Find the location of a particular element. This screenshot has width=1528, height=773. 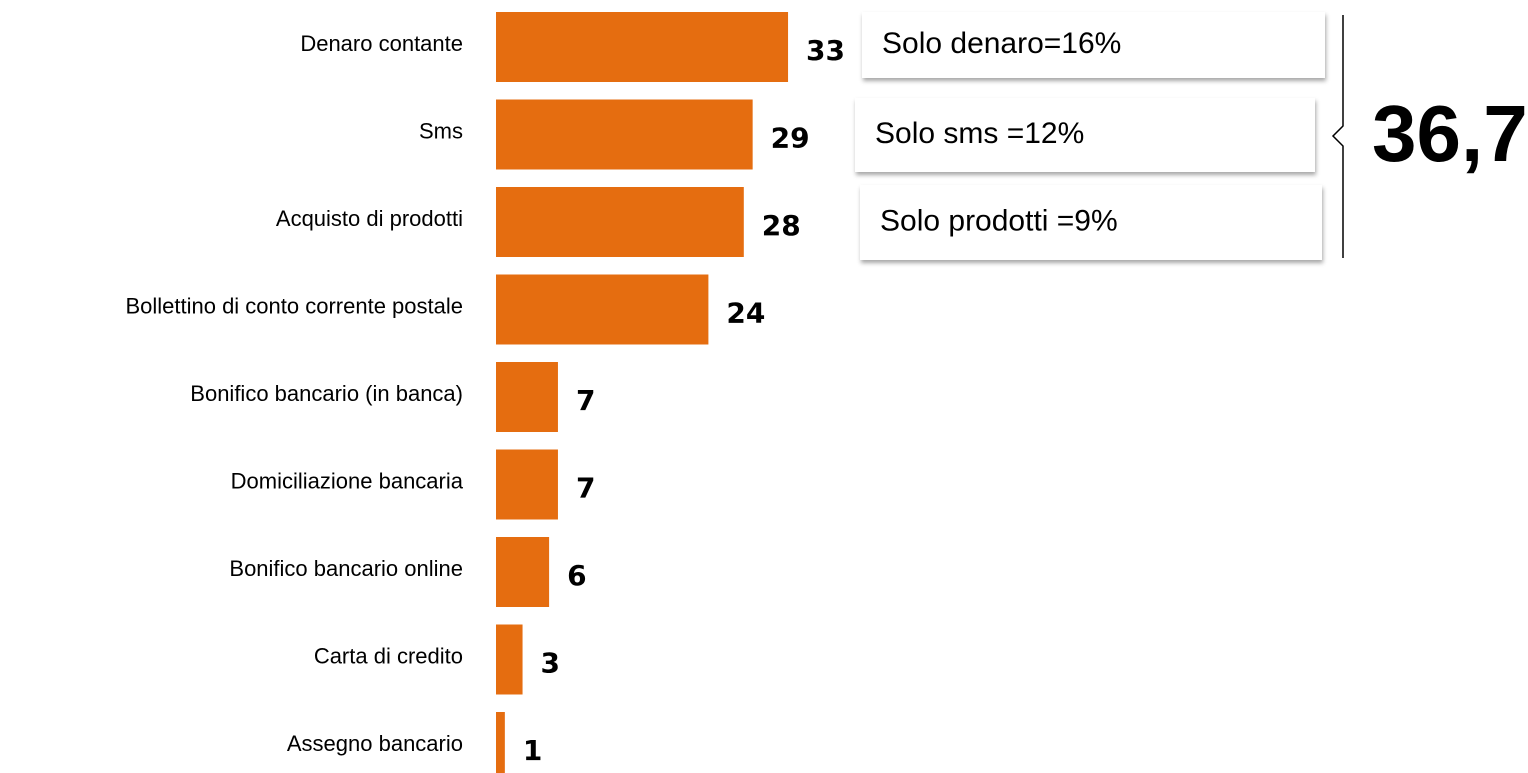

category-label: Sms is located at coordinates (441, 130).